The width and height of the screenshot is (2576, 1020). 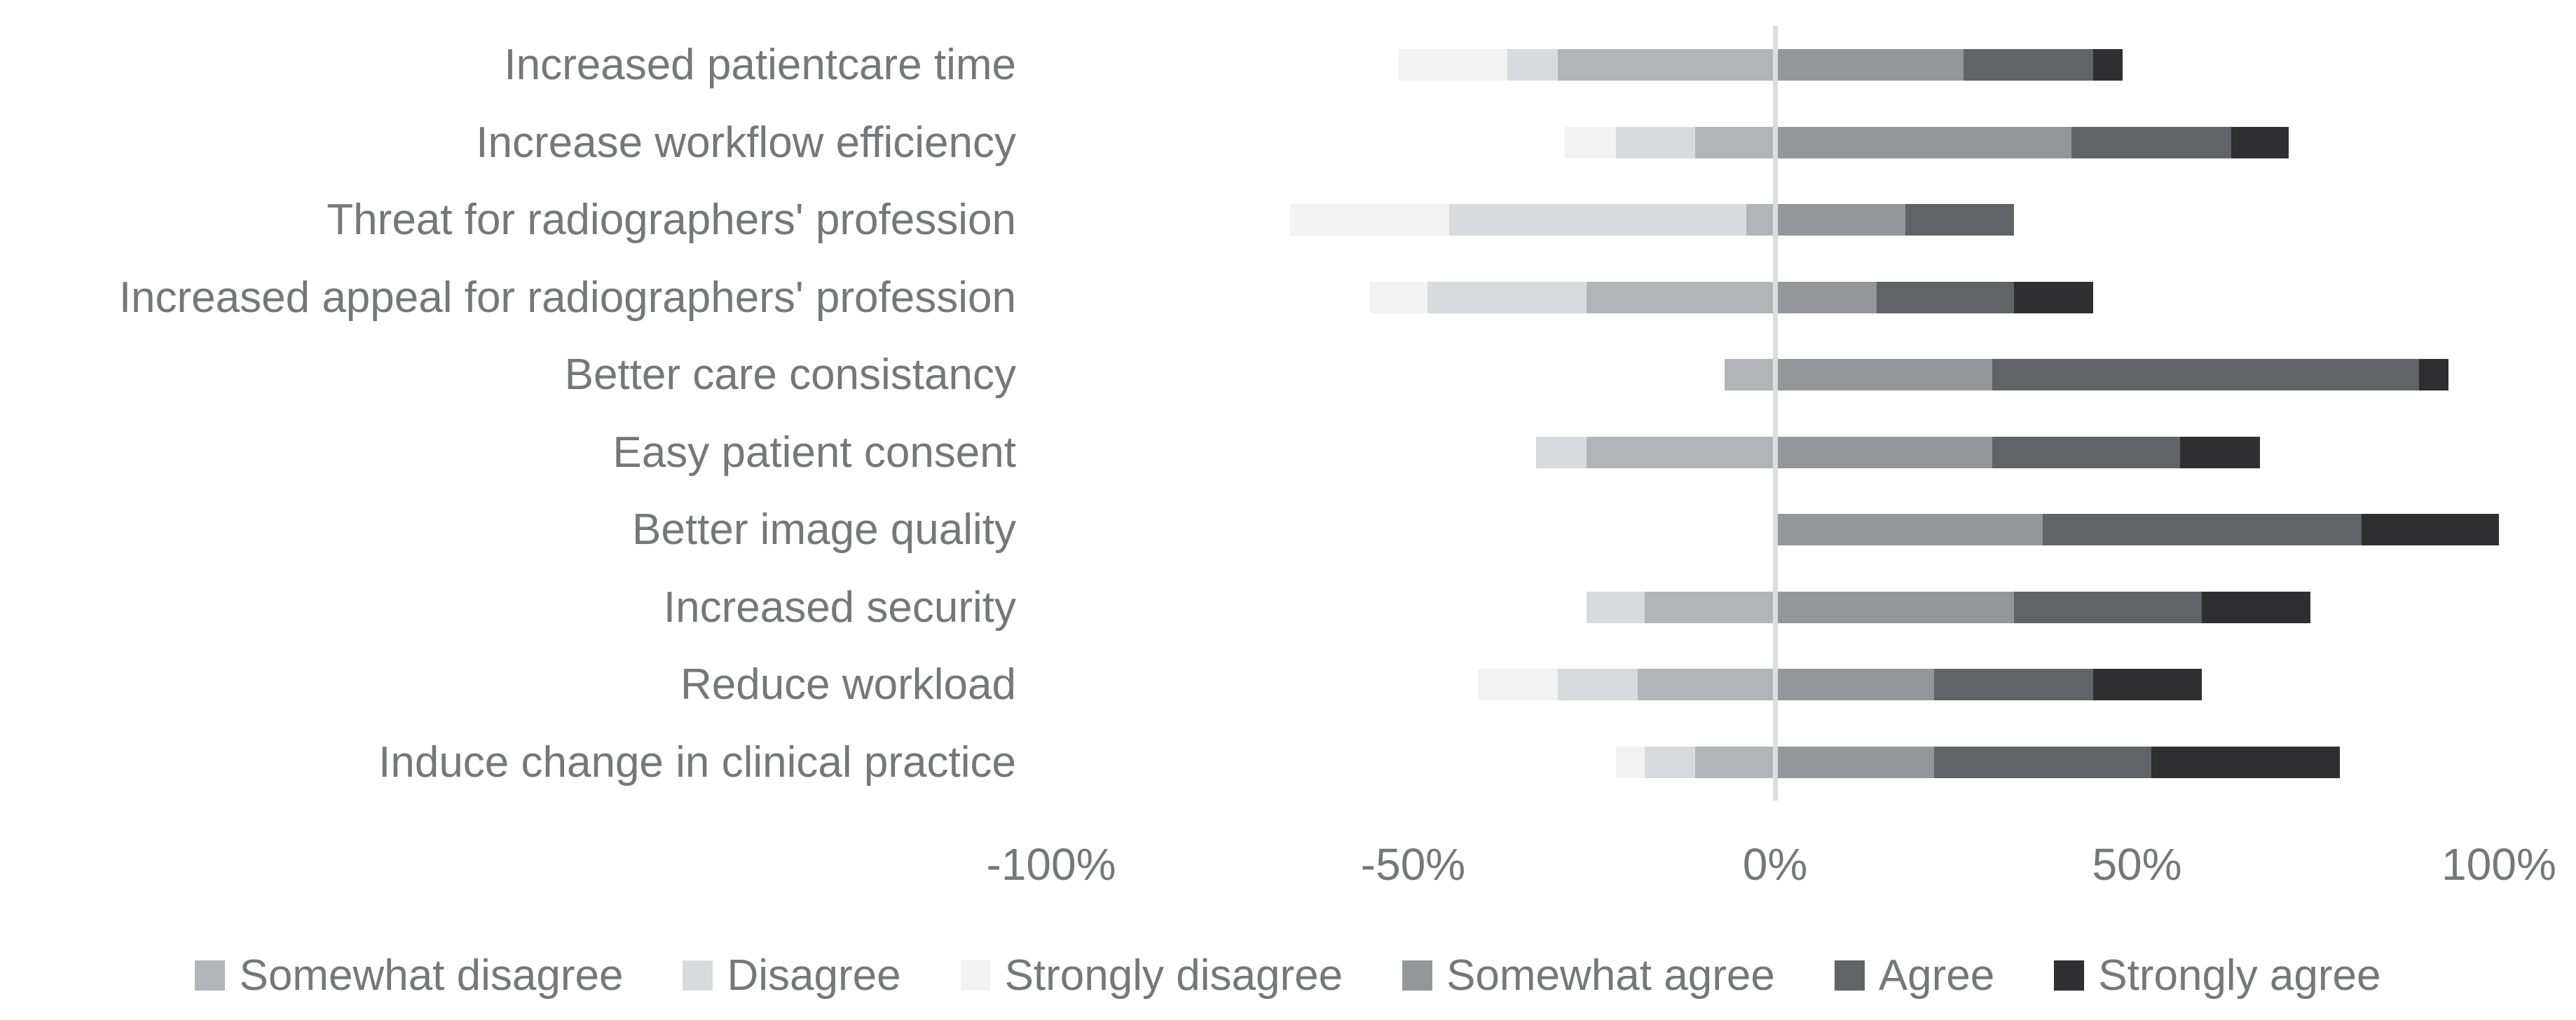 I want to click on zero-axis-line, so click(x=1775, y=413).